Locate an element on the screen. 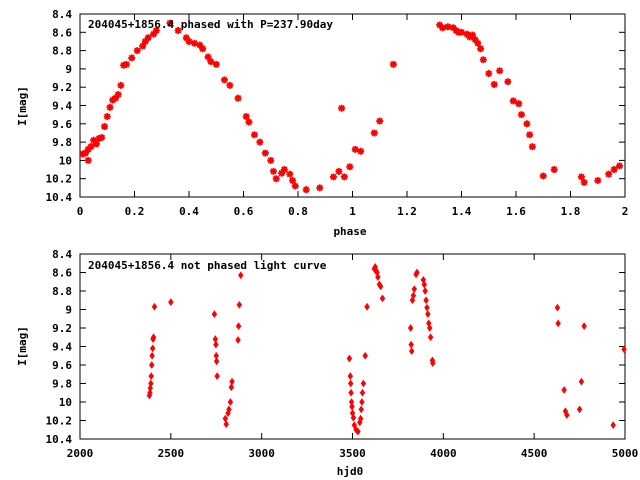 The height and width of the screenshot is (480, 640). x-tick-label: 3500 is located at coordinates (352, 453).